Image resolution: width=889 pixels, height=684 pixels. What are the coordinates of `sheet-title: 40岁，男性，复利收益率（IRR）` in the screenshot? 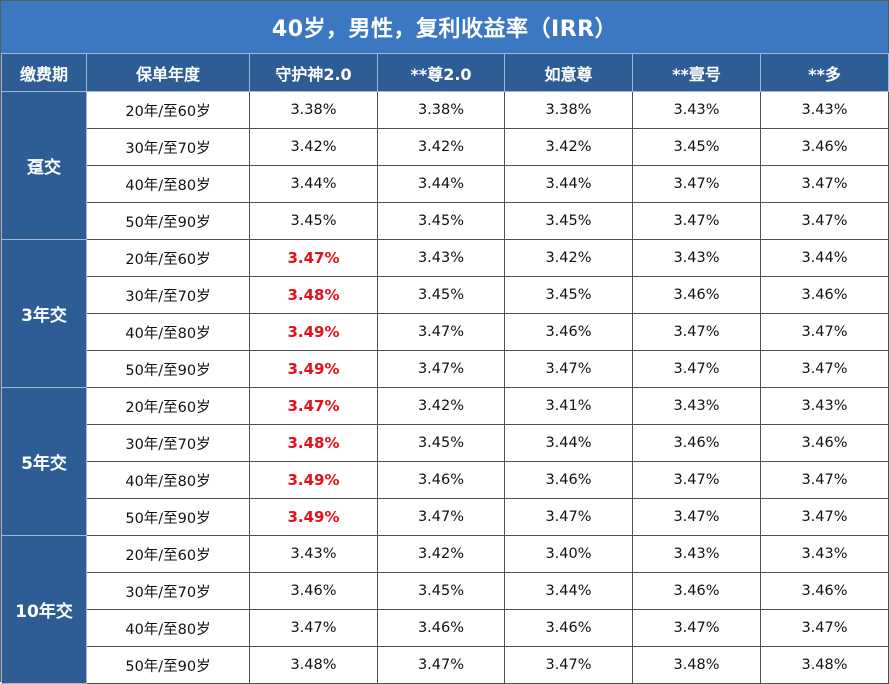 It's located at (444, 27).